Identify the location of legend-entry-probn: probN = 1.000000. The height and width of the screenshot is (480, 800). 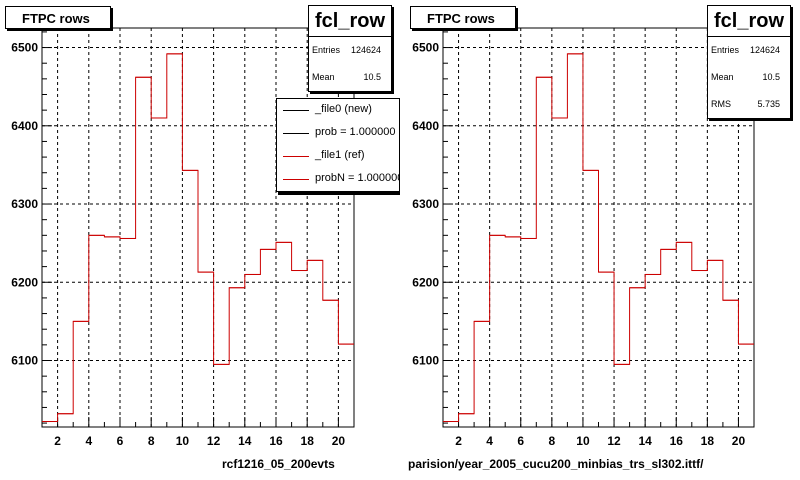
(338, 179).